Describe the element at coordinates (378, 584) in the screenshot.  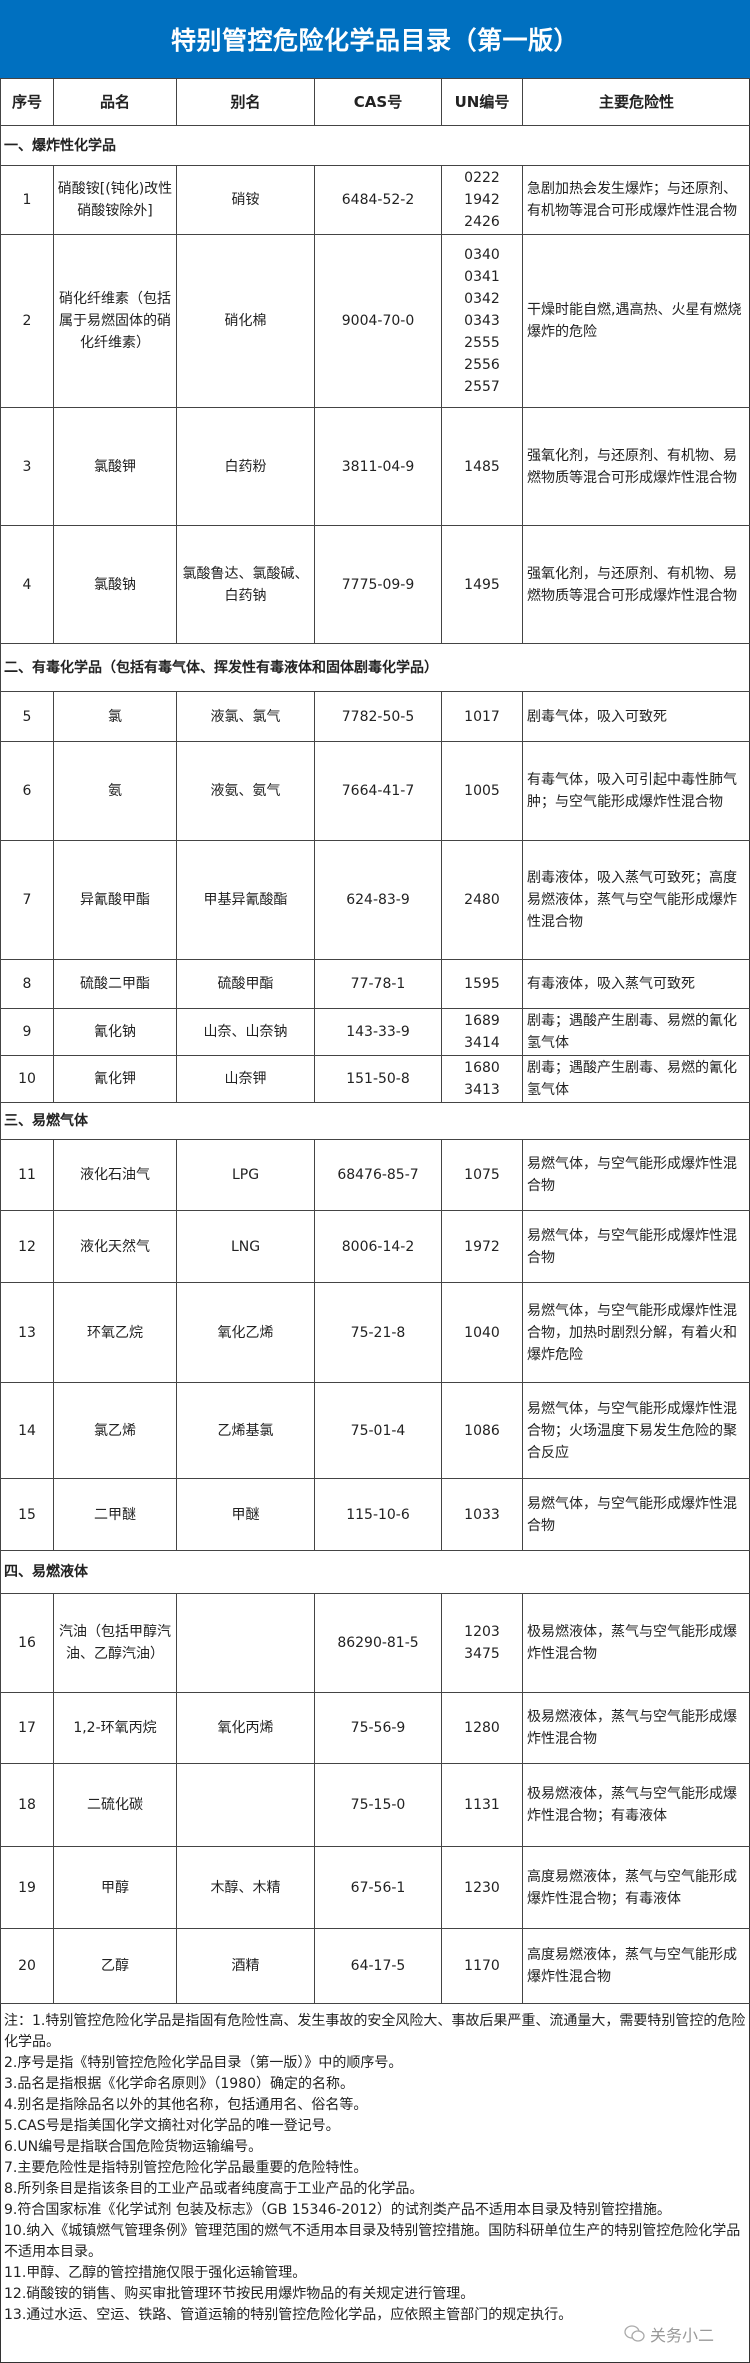
I see `cell-cas: 7775-09-9` at that location.